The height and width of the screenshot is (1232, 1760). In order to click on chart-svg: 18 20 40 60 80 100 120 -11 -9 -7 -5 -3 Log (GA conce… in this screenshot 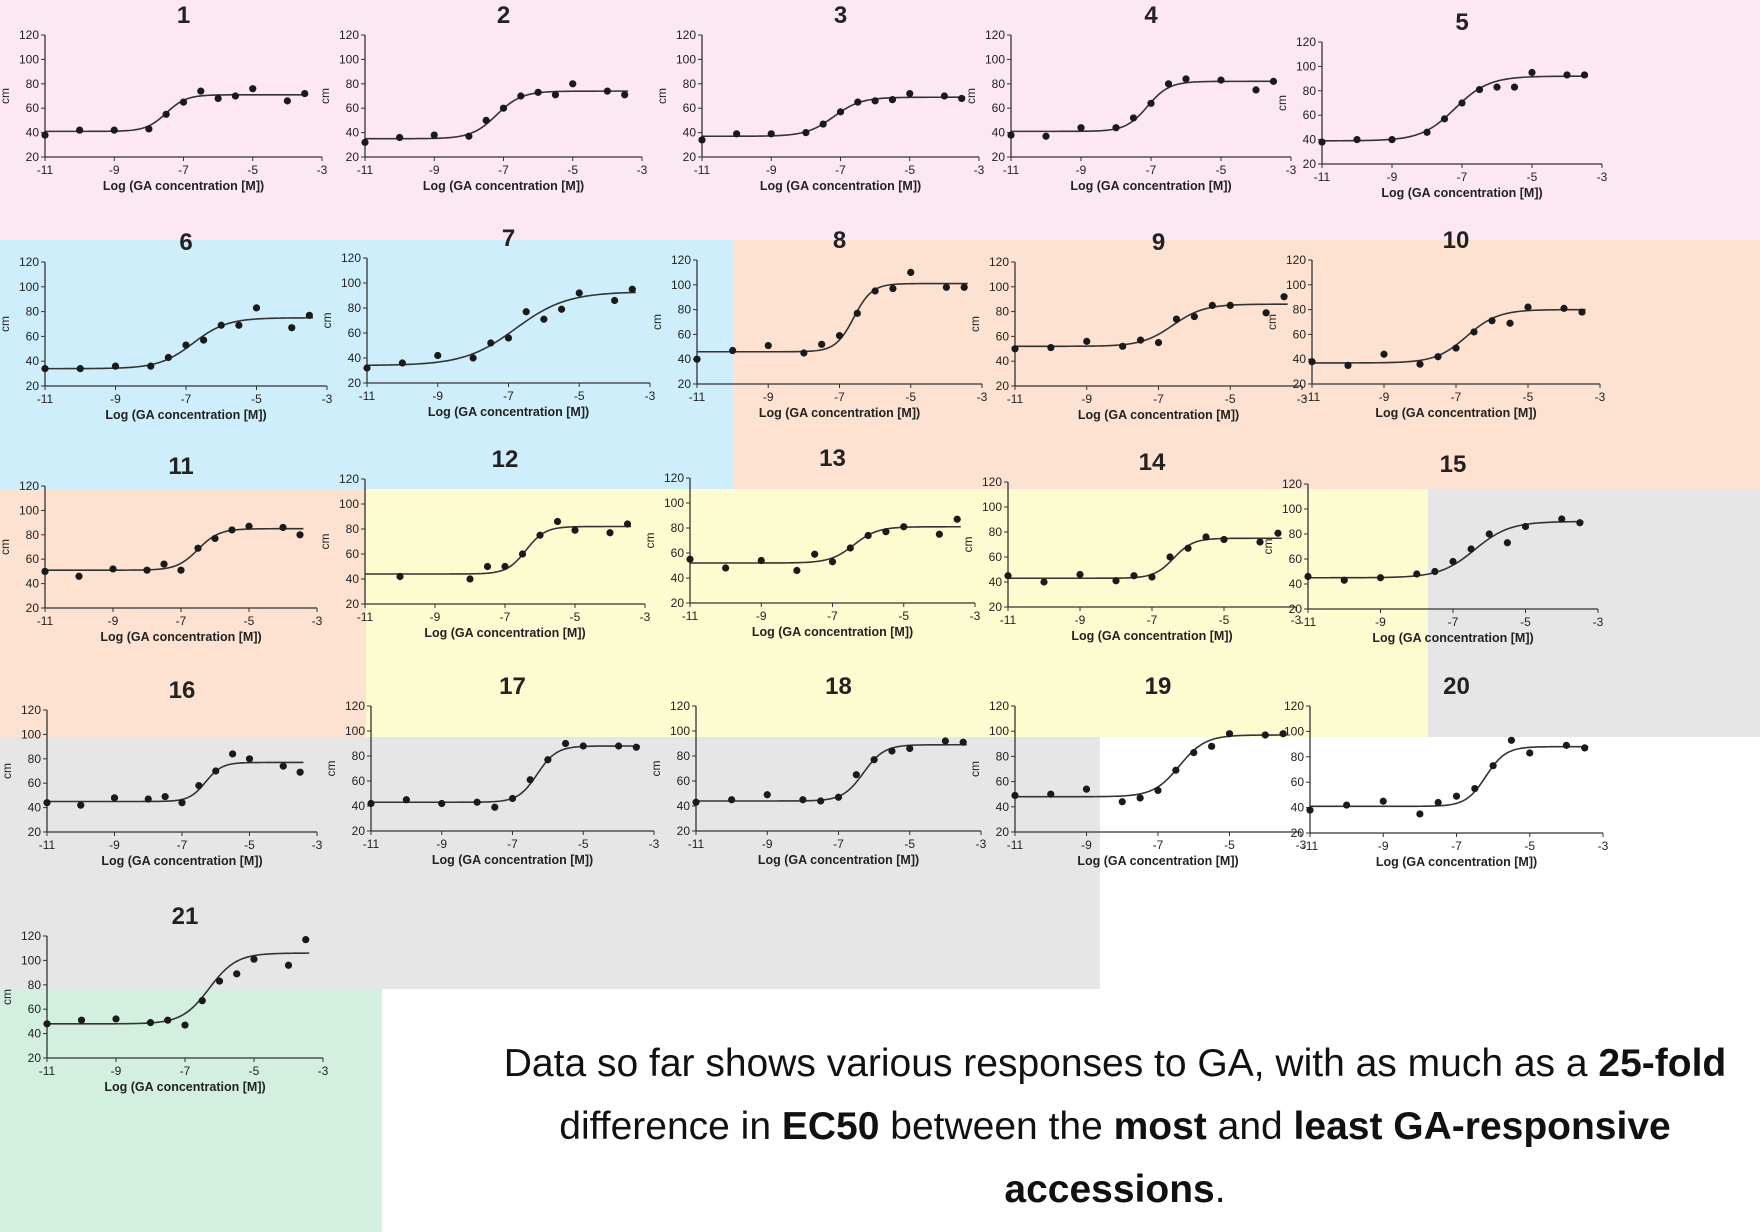, I will do `click(818, 770)`.